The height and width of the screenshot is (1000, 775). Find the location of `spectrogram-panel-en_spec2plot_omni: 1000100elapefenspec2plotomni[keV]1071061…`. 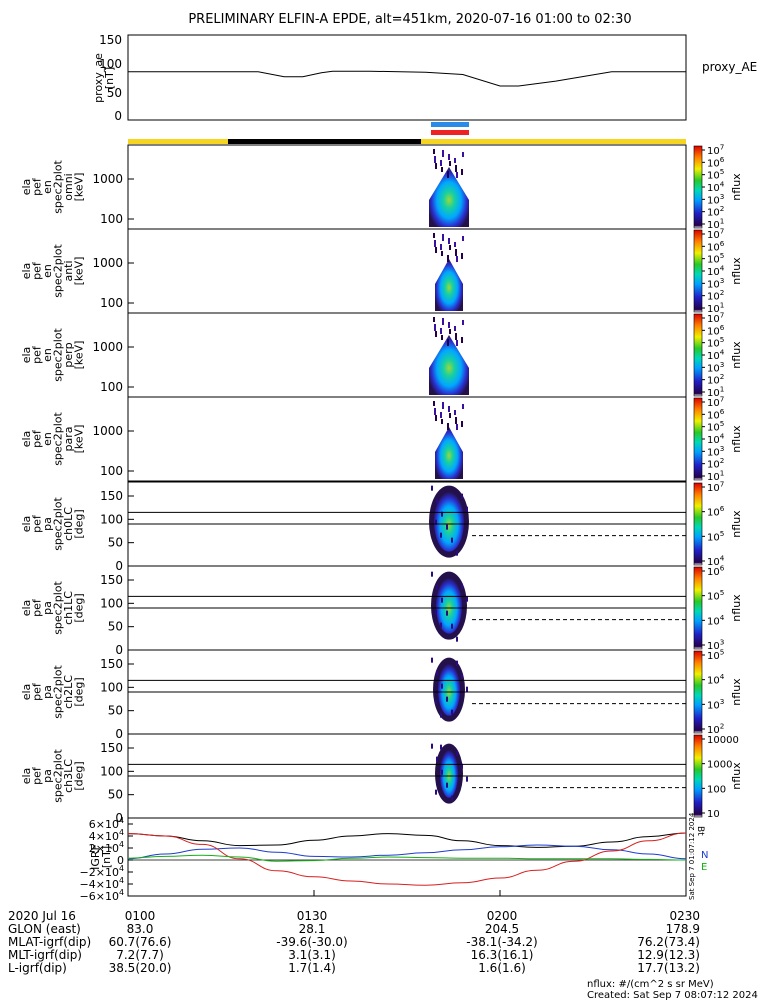

spectrogram-panel-en_spec2plot_omni: 1000100elapefenspec2plotomni[keV]1071061… is located at coordinates (381, 187).